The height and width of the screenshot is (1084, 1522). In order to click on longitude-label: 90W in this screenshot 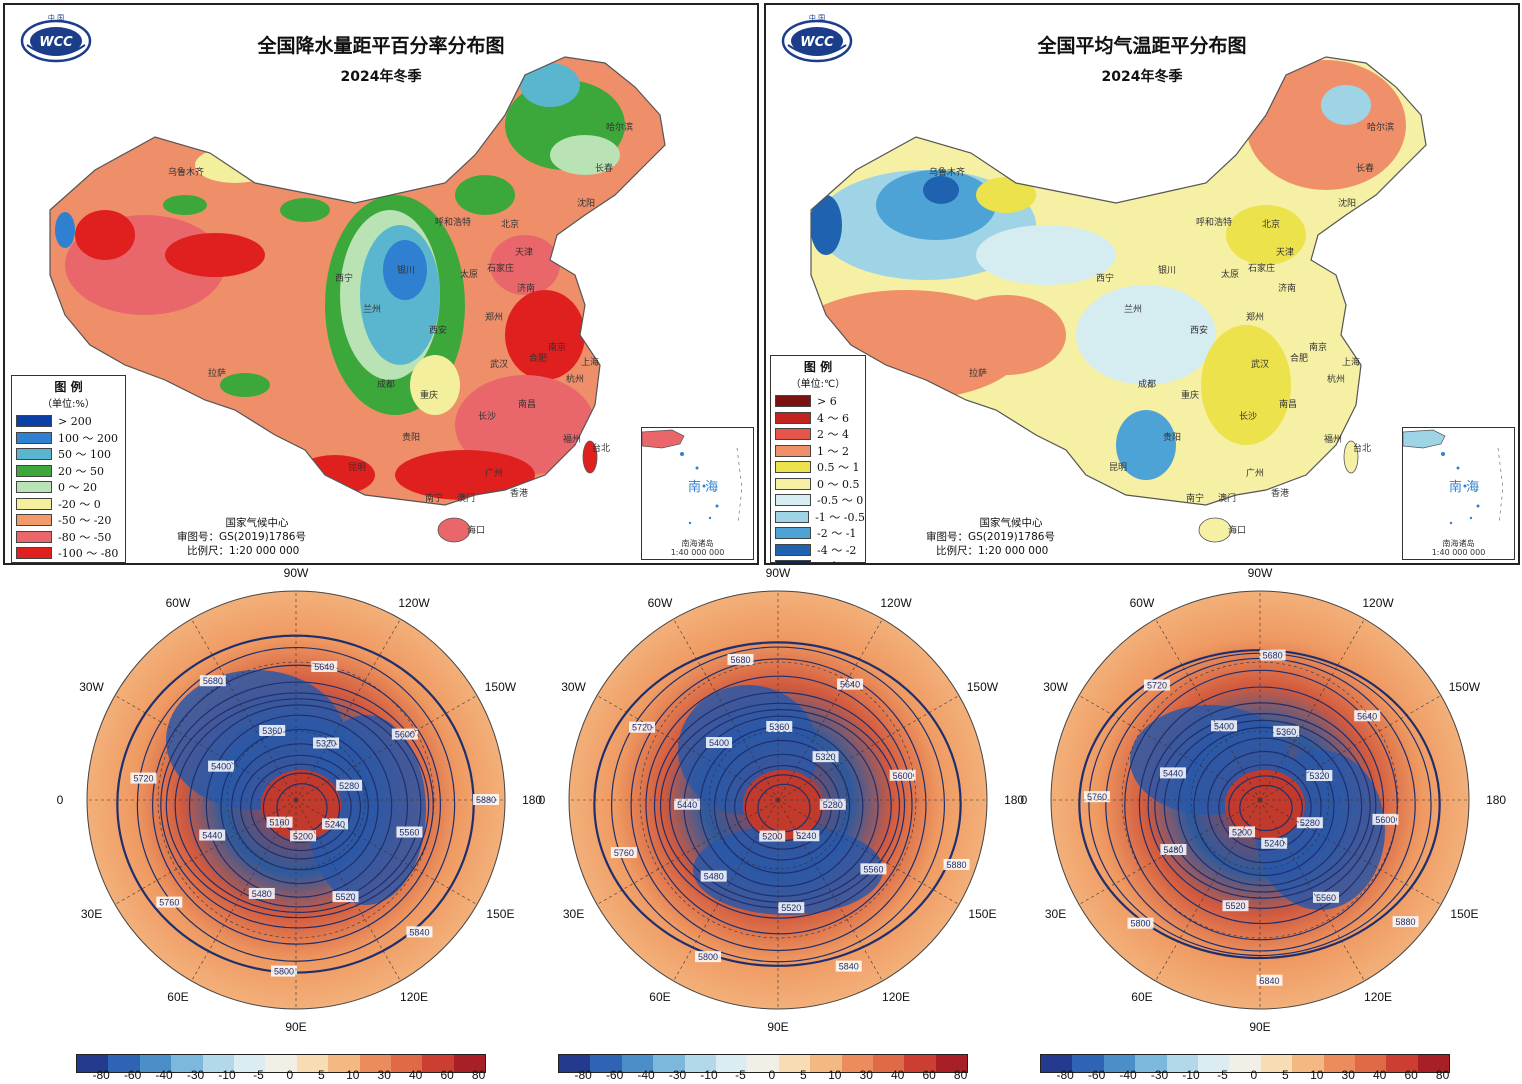, I will do `click(778, 573)`.